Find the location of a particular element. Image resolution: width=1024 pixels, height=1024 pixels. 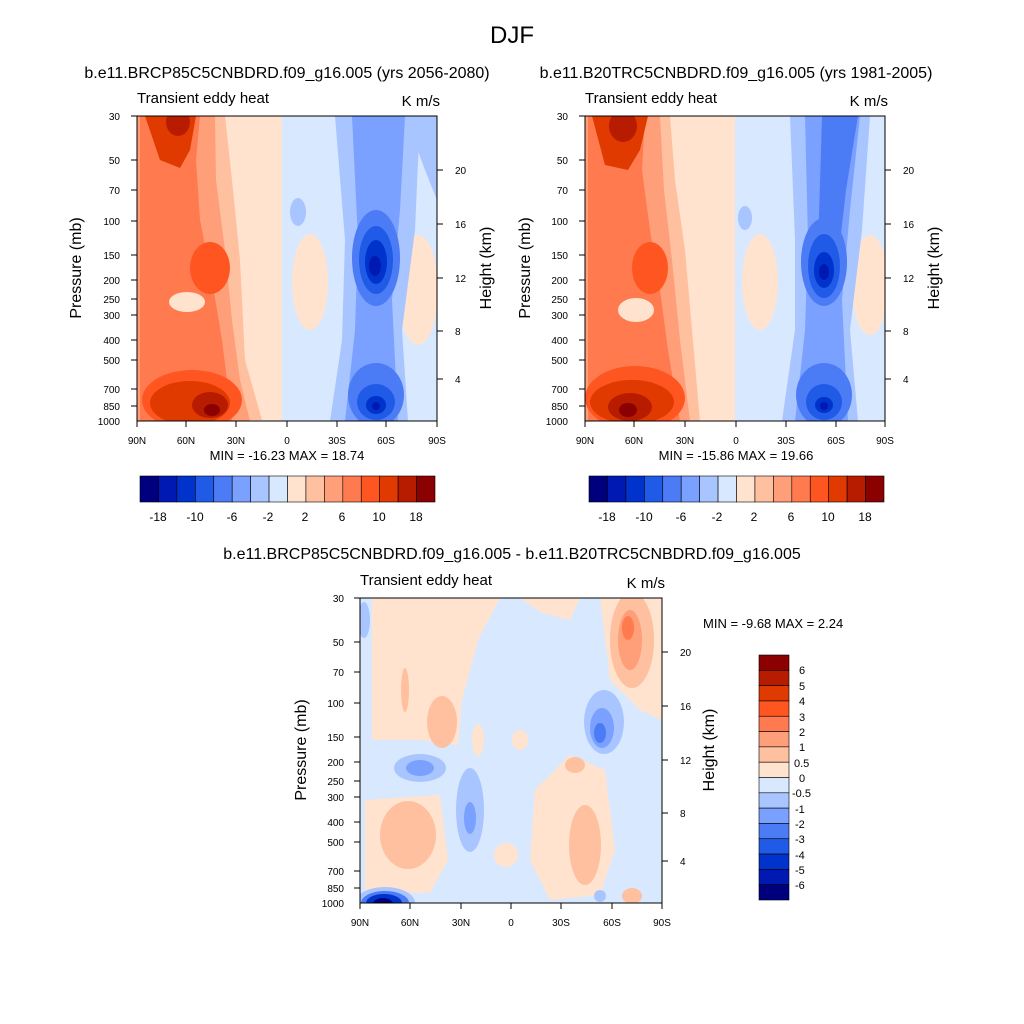

y-tick-label: 200 is located at coordinates (335, 763).